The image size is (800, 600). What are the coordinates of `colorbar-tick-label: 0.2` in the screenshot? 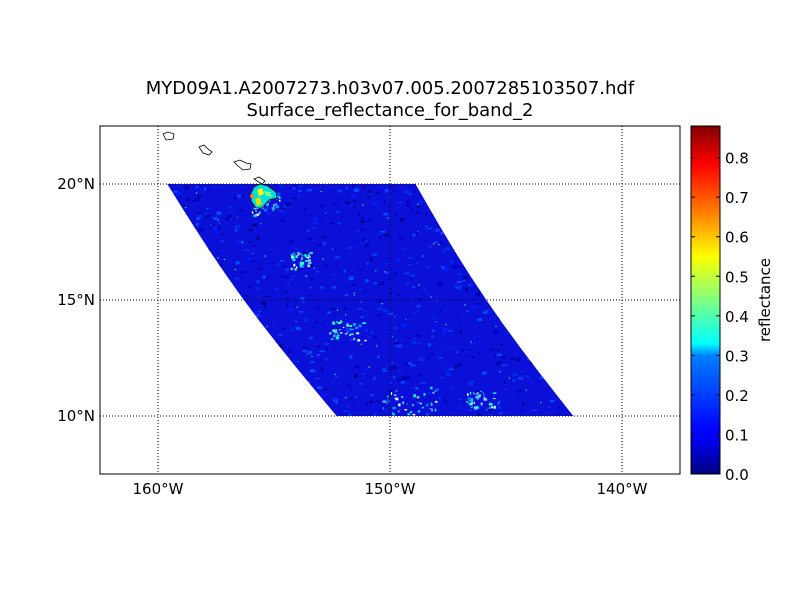 It's located at (737, 396).